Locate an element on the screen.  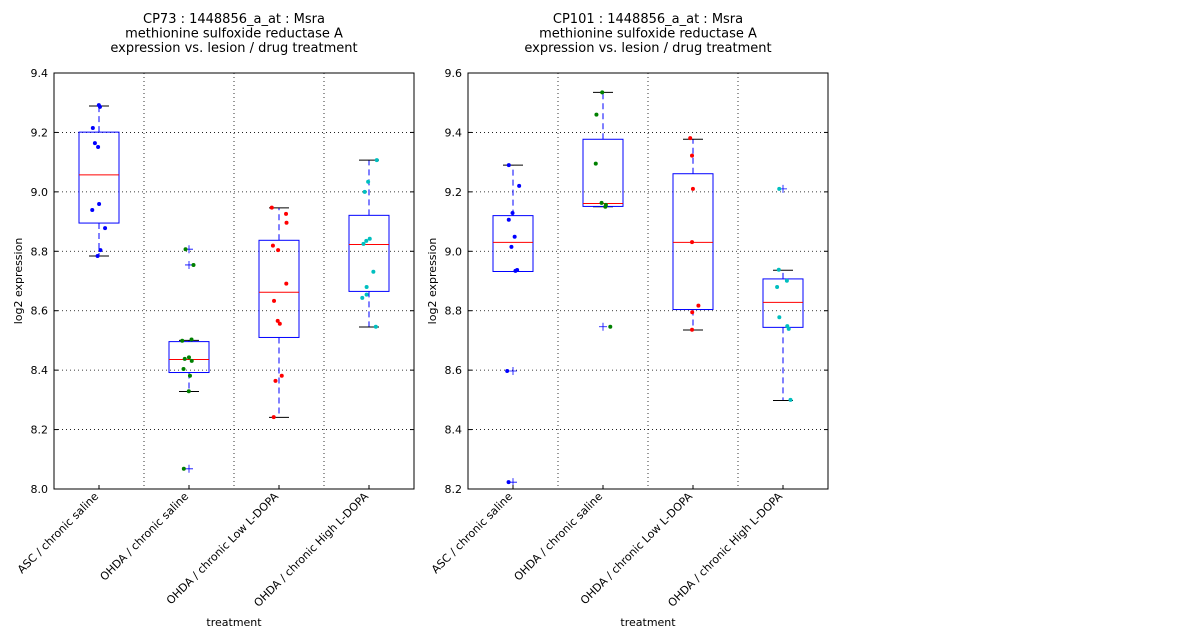
y-tick-label: 8.0 is located at coordinates (40, 489).